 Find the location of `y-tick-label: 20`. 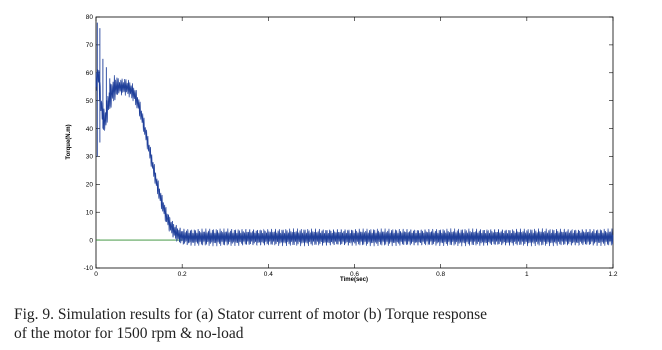

y-tick-label: 20 is located at coordinates (90, 185).